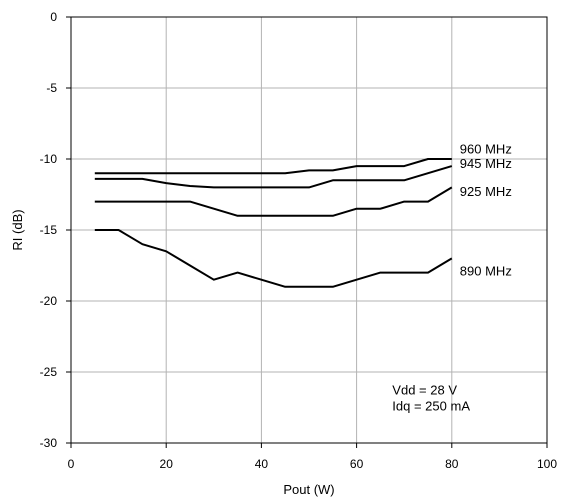 The width and height of the screenshot is (563, 498). Describe the element at coordinates (486, 149) in the screenshot. I see `series-label: 960 MHz` at that location.